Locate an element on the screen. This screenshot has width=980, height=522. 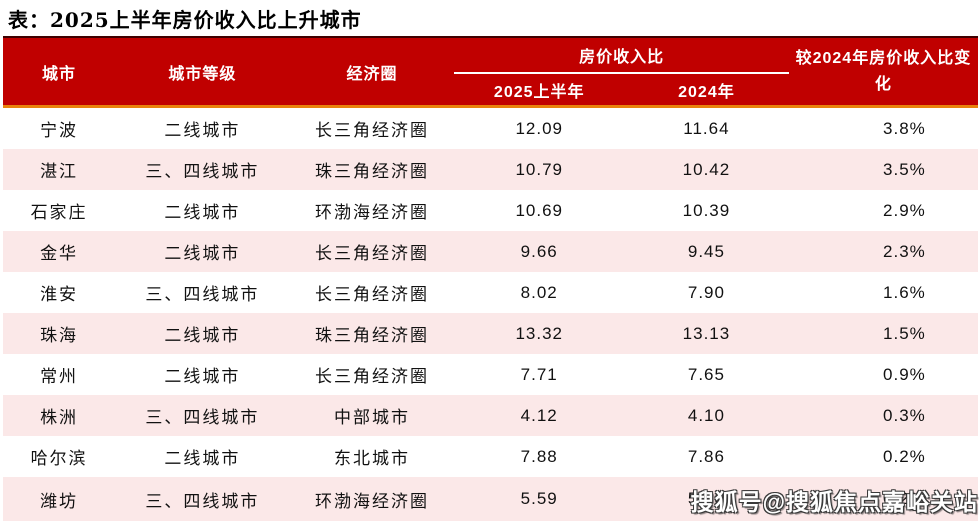
cell-2025h1: 10.79 is located at coordinates (539, 169).